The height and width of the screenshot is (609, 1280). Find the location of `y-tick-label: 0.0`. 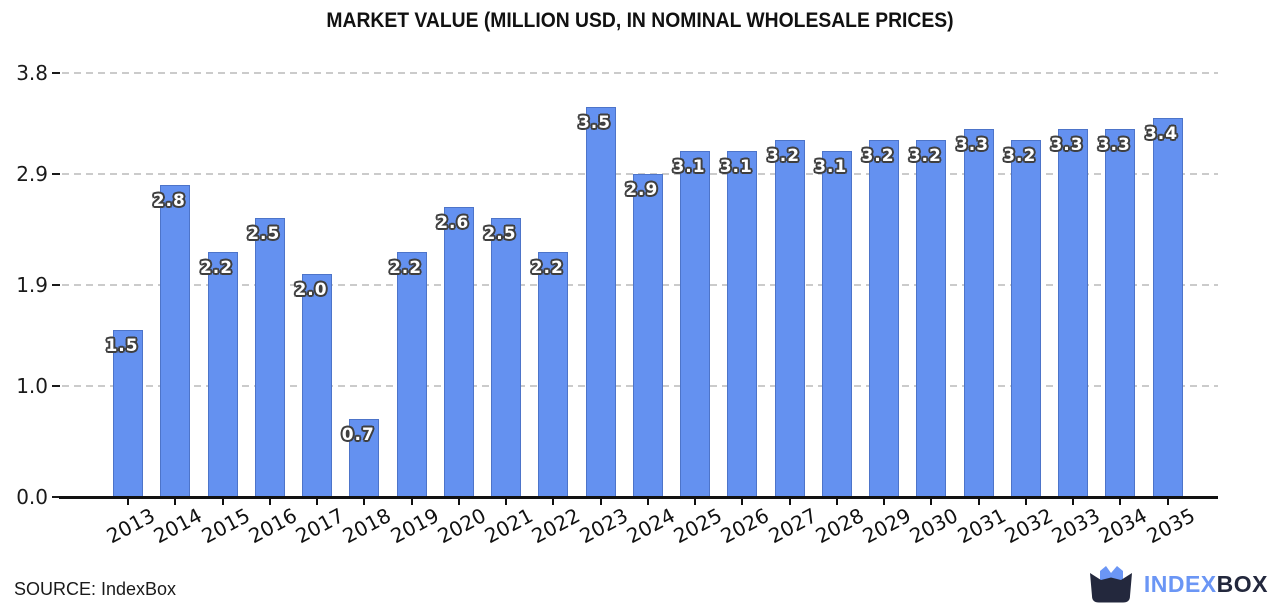

y-tick-label: 0.0 is located at coordinates (32, 497).